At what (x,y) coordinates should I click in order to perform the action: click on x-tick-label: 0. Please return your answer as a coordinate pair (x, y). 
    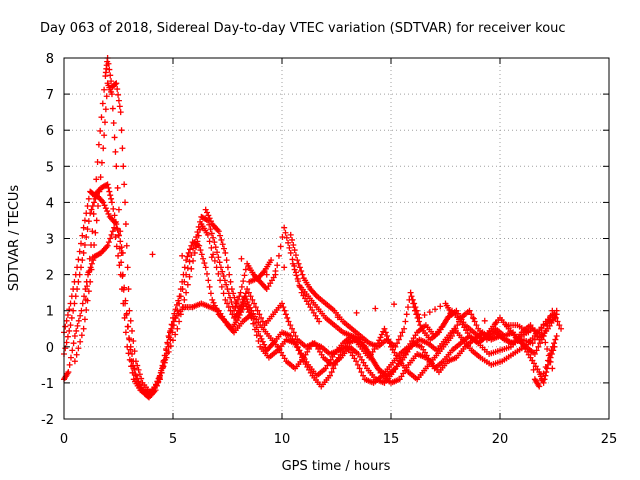
    Looking at the image, I should click on (64, 439).